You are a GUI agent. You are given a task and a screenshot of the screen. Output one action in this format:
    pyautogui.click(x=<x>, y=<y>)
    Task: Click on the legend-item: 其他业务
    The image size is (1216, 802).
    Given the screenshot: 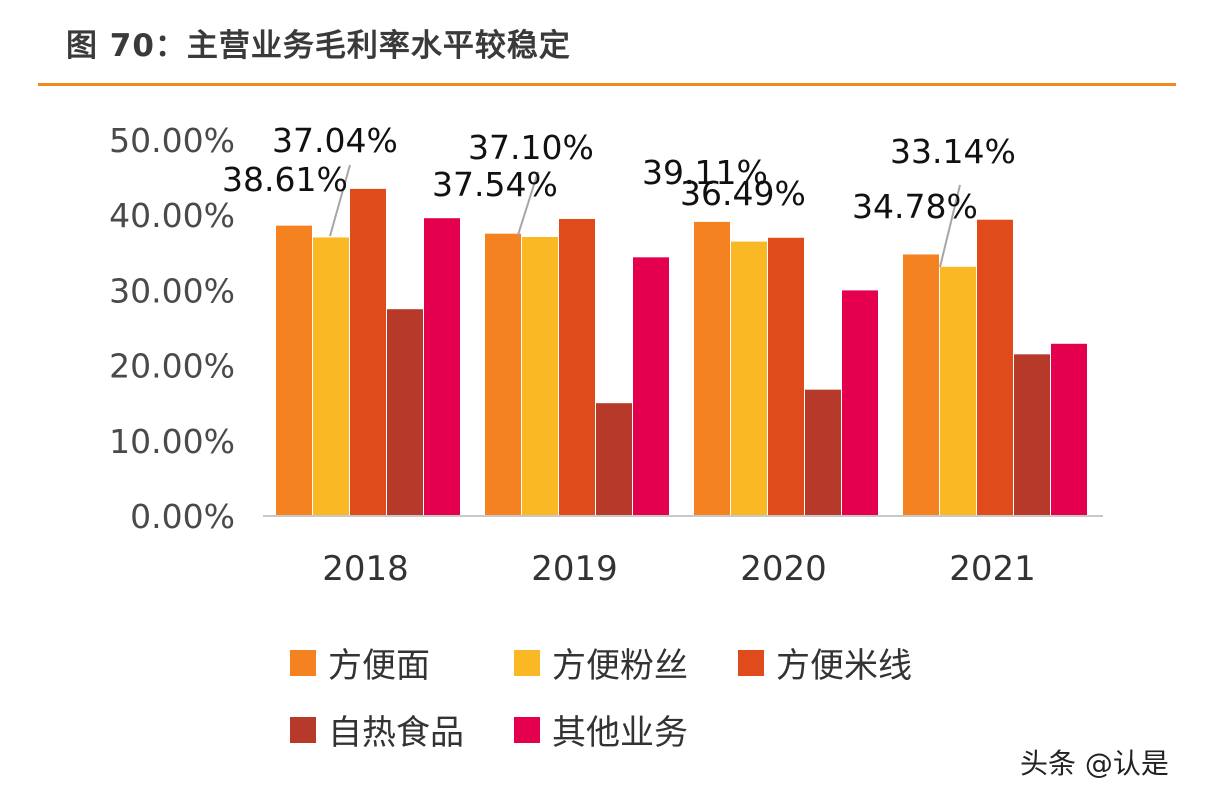 What is the action you would take?
    pyautogui.click(x=601, y=733)
    